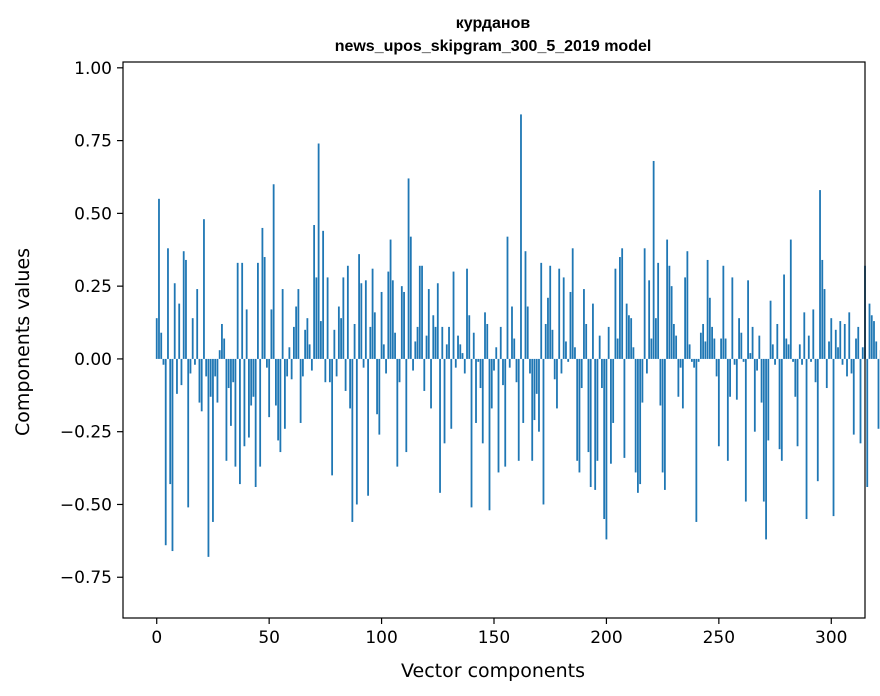 The height and width of the screenshot is (696, 880). What do you see at coordinates (719, 638) in the screenshot?
I see `x-tick-label: 250` at bounding box center [719, 638].